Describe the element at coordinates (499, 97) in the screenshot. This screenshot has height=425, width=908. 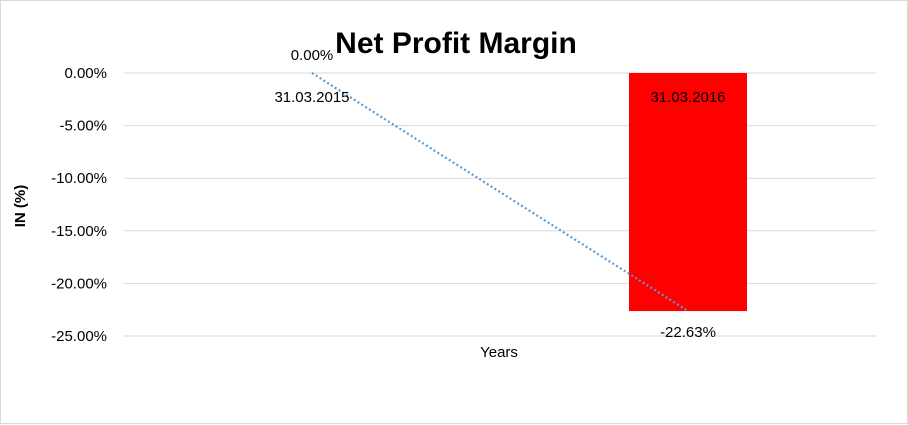
I see `category-labels: 31.03.2015 31.03.2016` at that location.